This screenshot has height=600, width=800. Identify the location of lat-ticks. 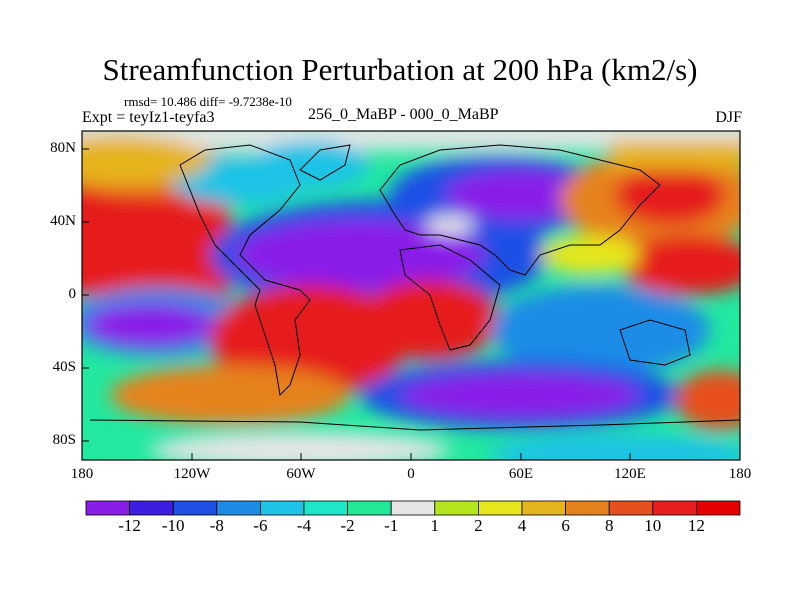
(85, 295).